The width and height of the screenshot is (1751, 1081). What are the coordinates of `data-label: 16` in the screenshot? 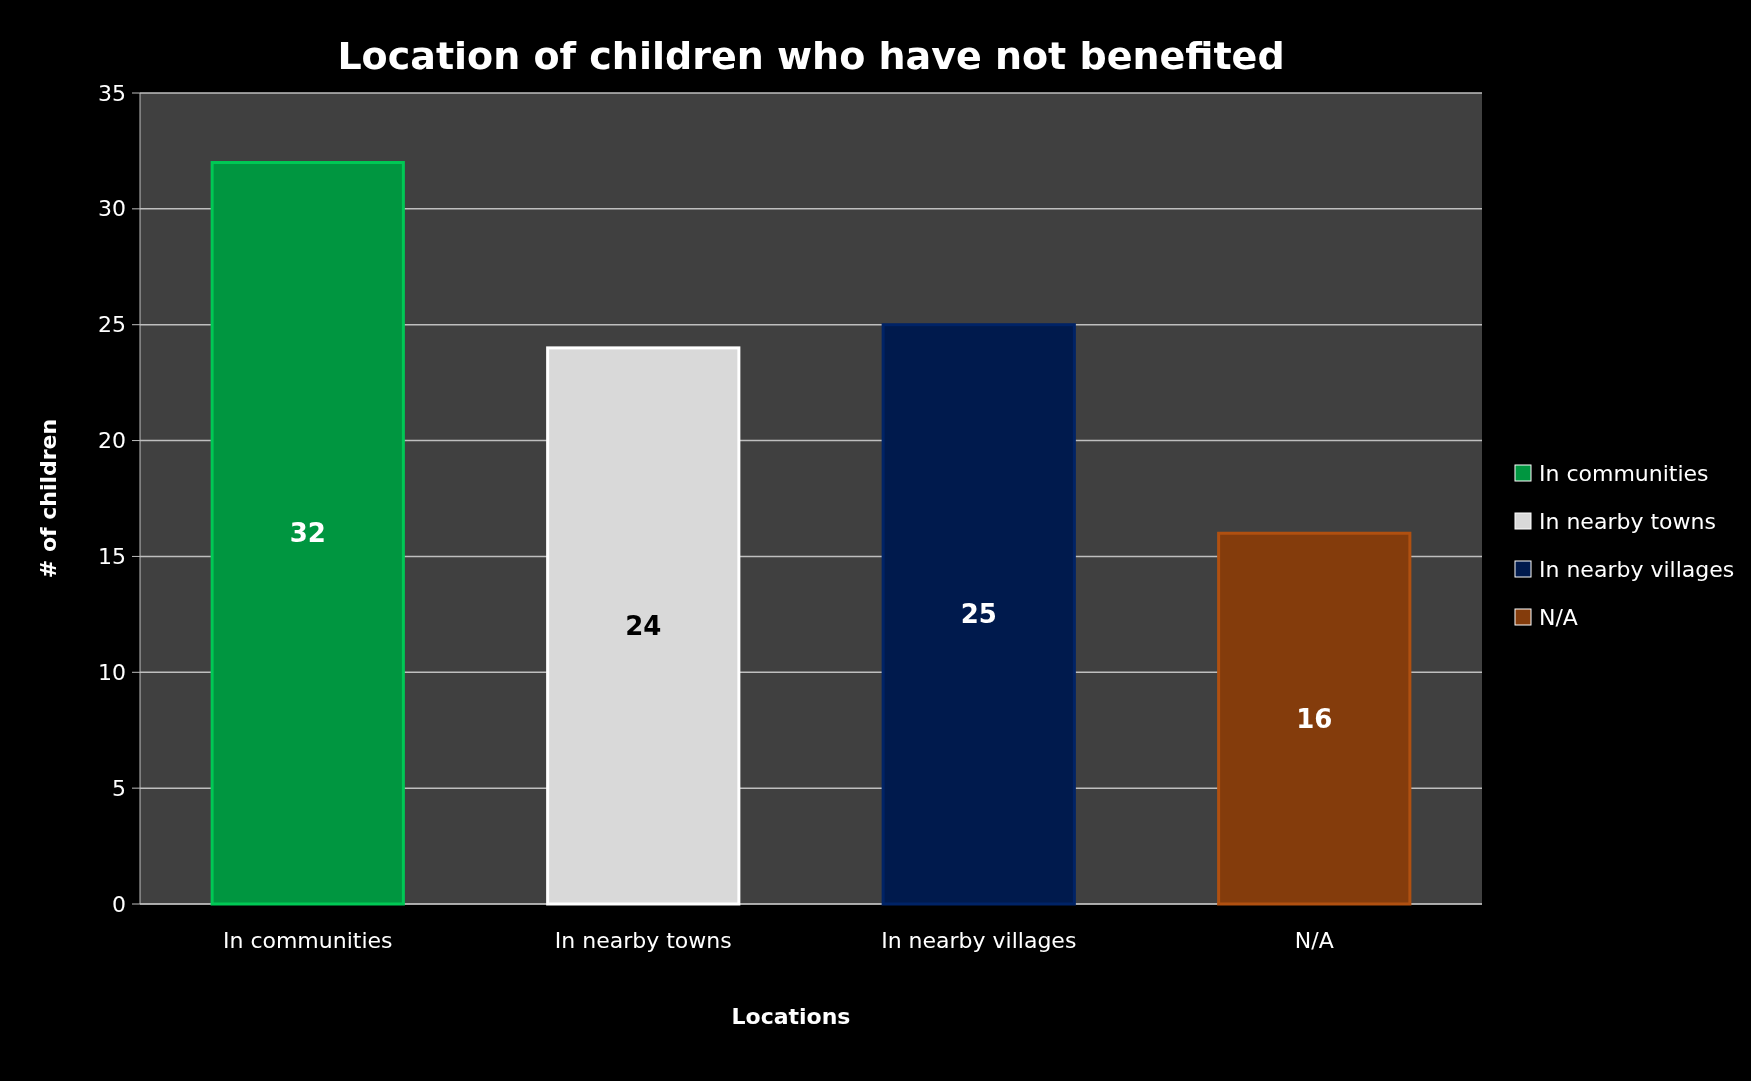 It's located at (1314, 718).